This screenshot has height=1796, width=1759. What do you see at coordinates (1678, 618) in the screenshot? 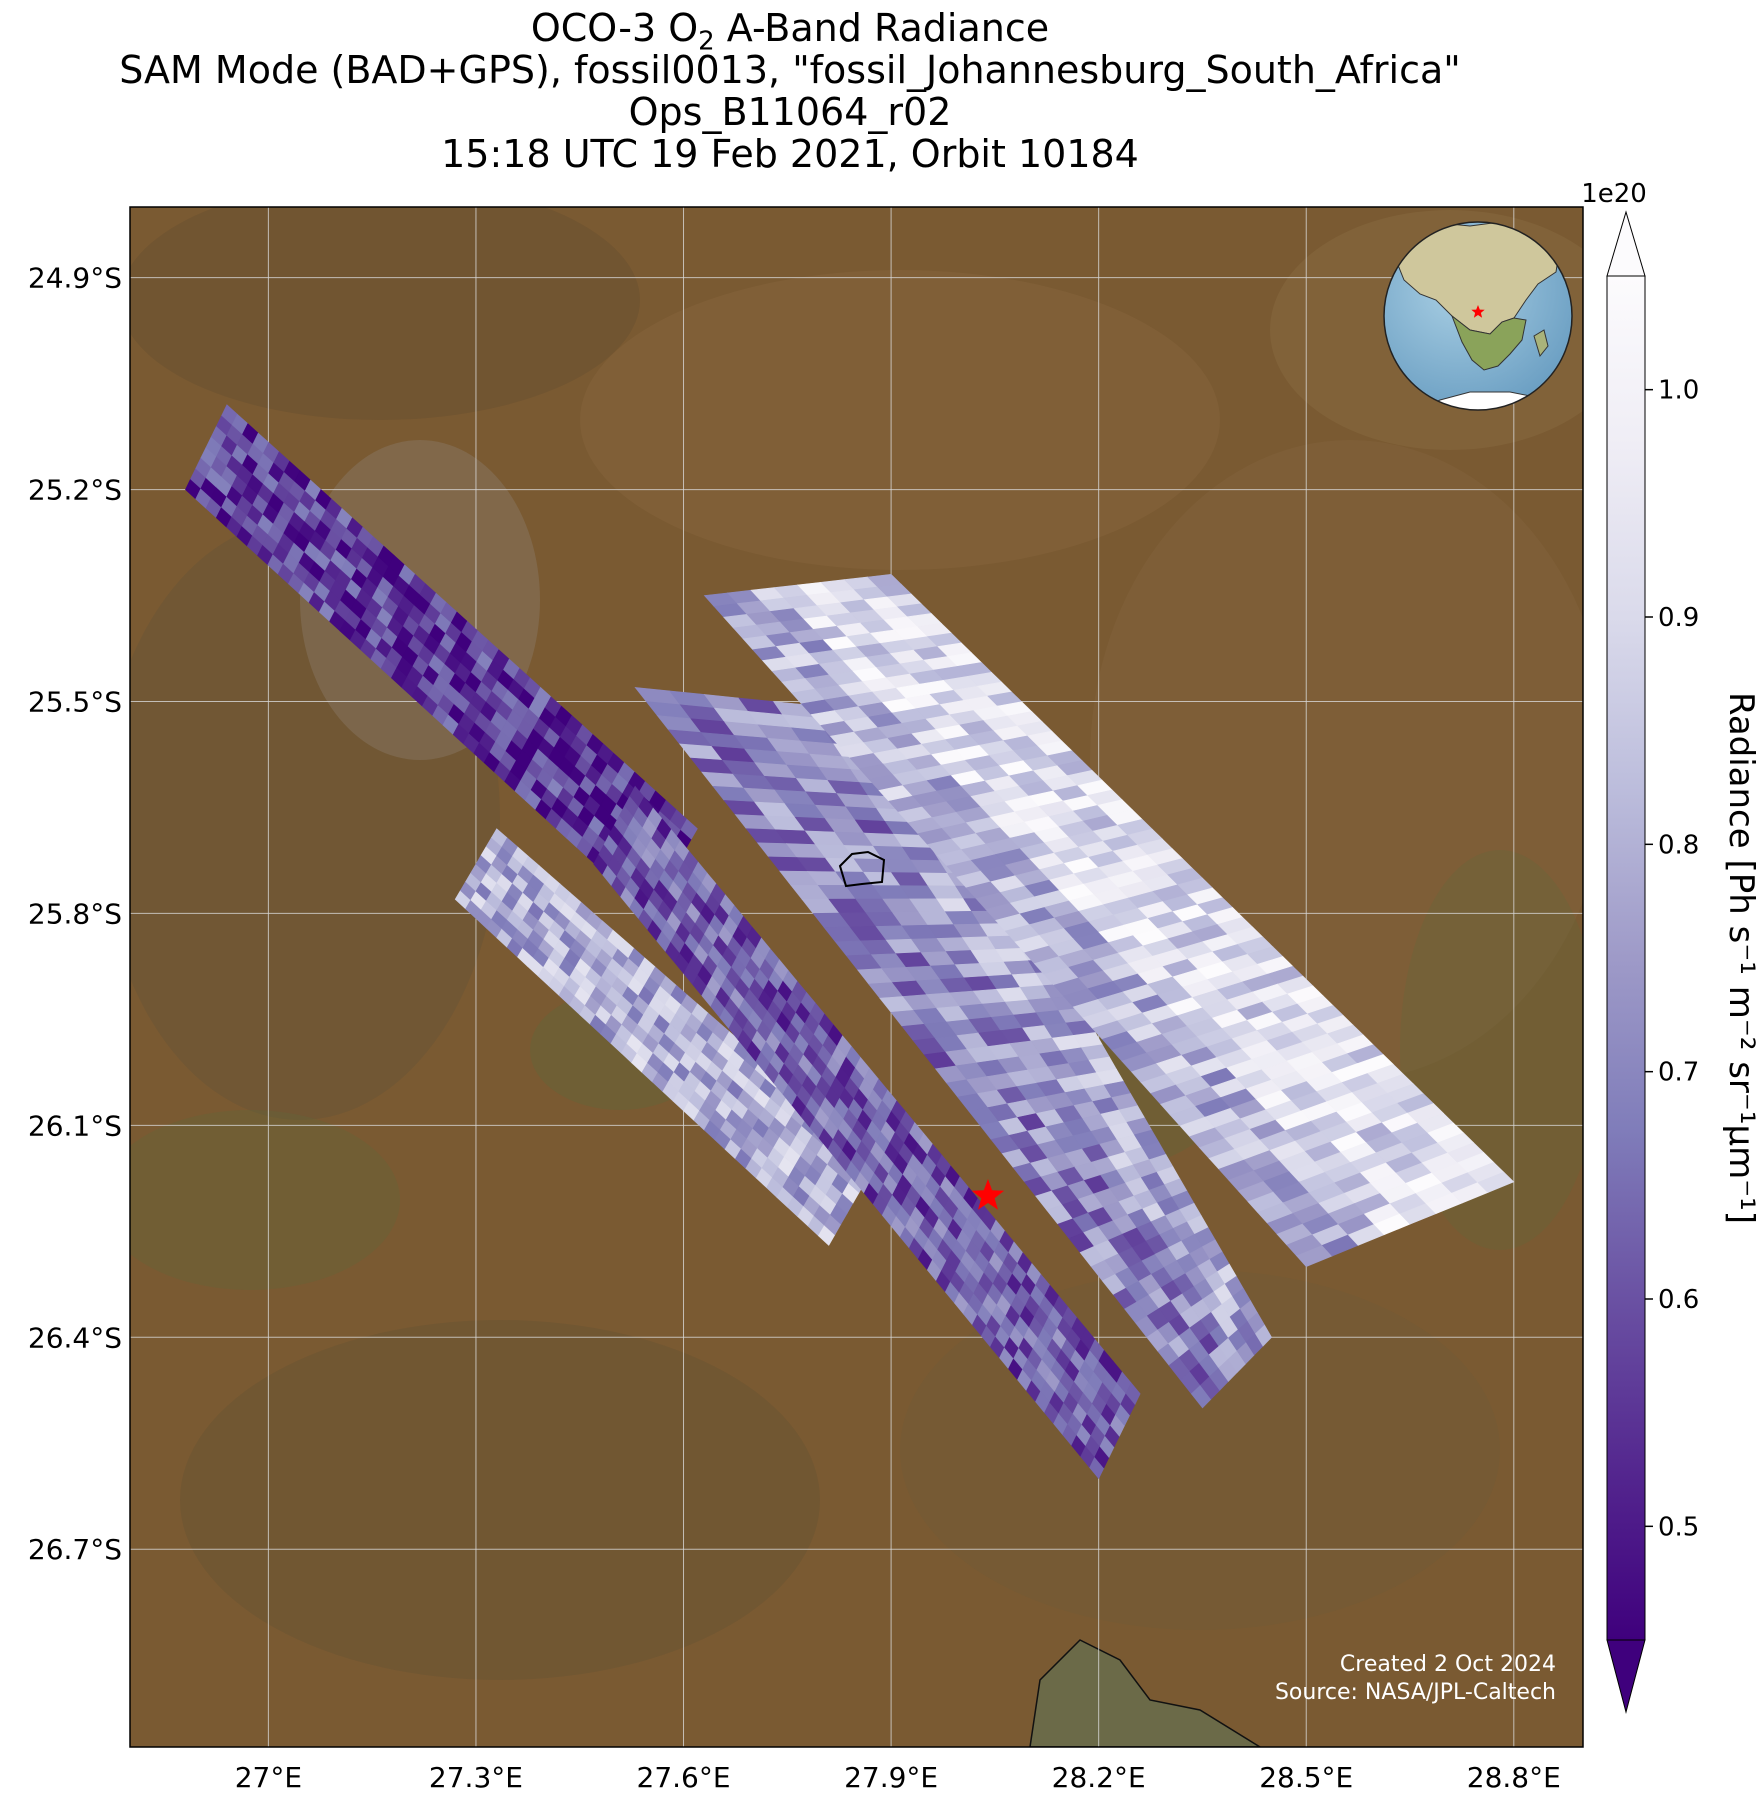
I see `colorbar-tick-label: 0.9` at bounding box center [1678, 618].